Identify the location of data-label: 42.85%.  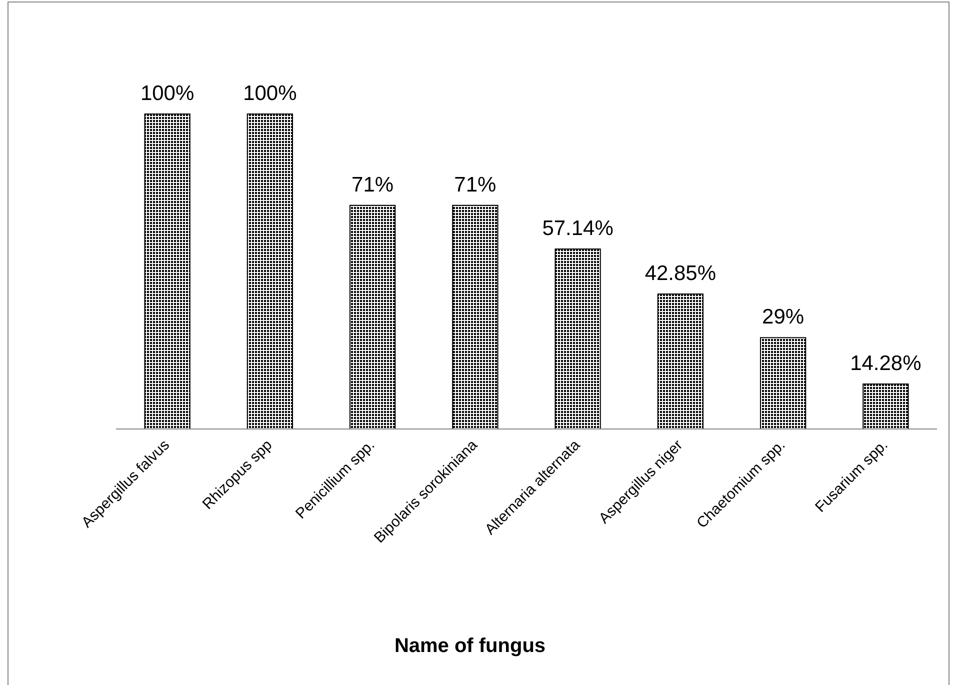
(680, 274).